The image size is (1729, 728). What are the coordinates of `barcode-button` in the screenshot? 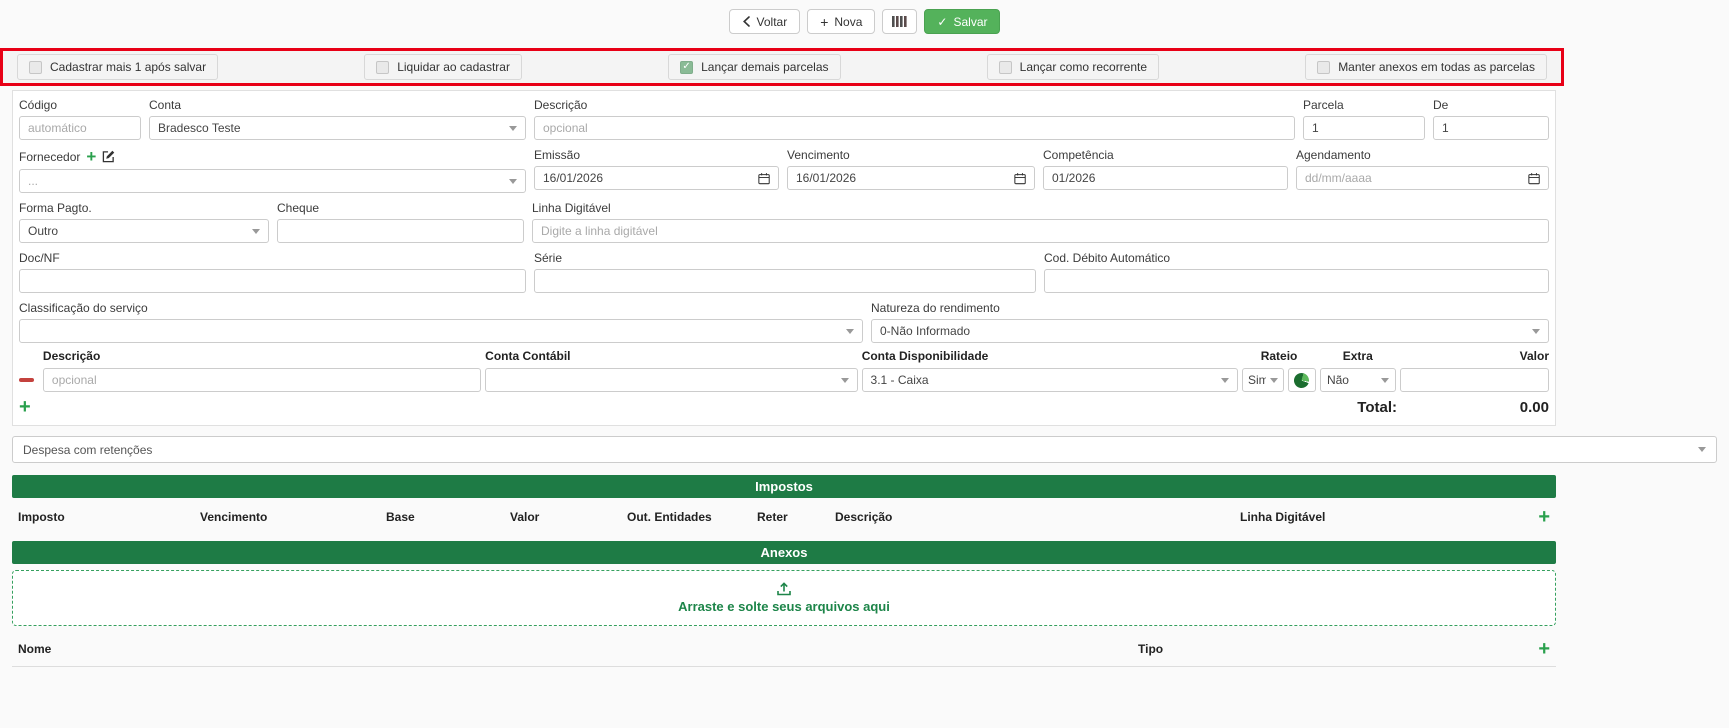 It's located at (900, 21).